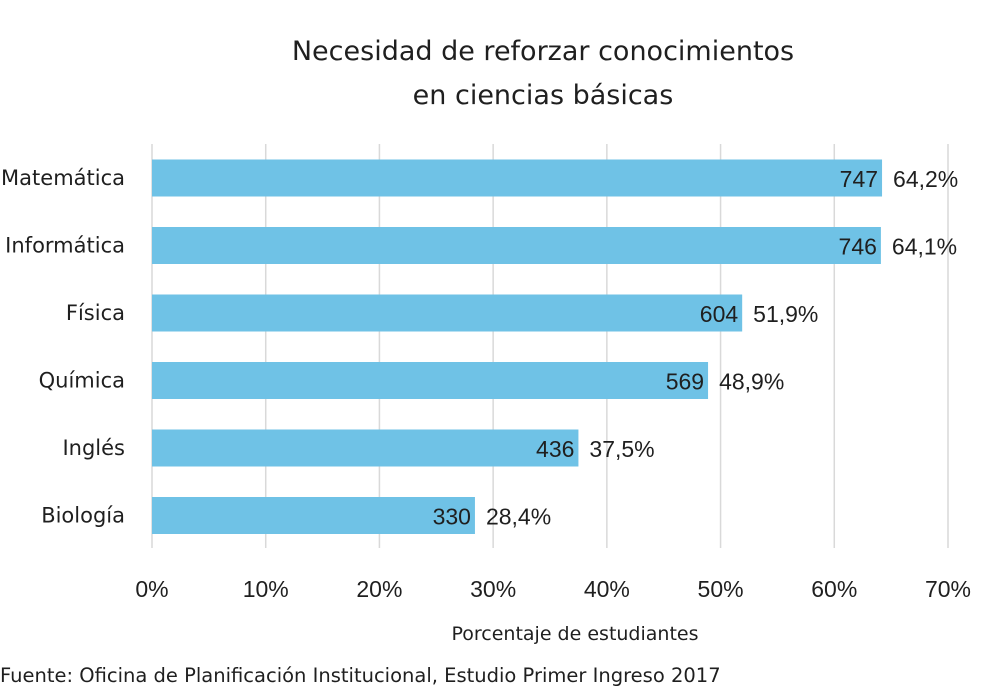  Describe the element at coordinates (493, 589) in the screenshot. I see `x-tick-label: 30%` at that location.